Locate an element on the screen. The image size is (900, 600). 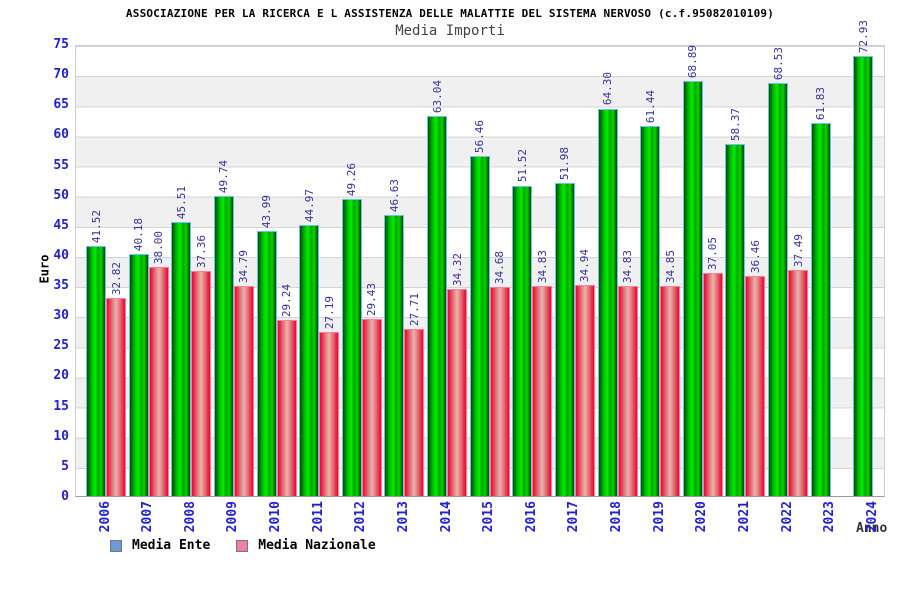
media-ente-value-label-2021: 58.37 is located at coordinates (735, 125).